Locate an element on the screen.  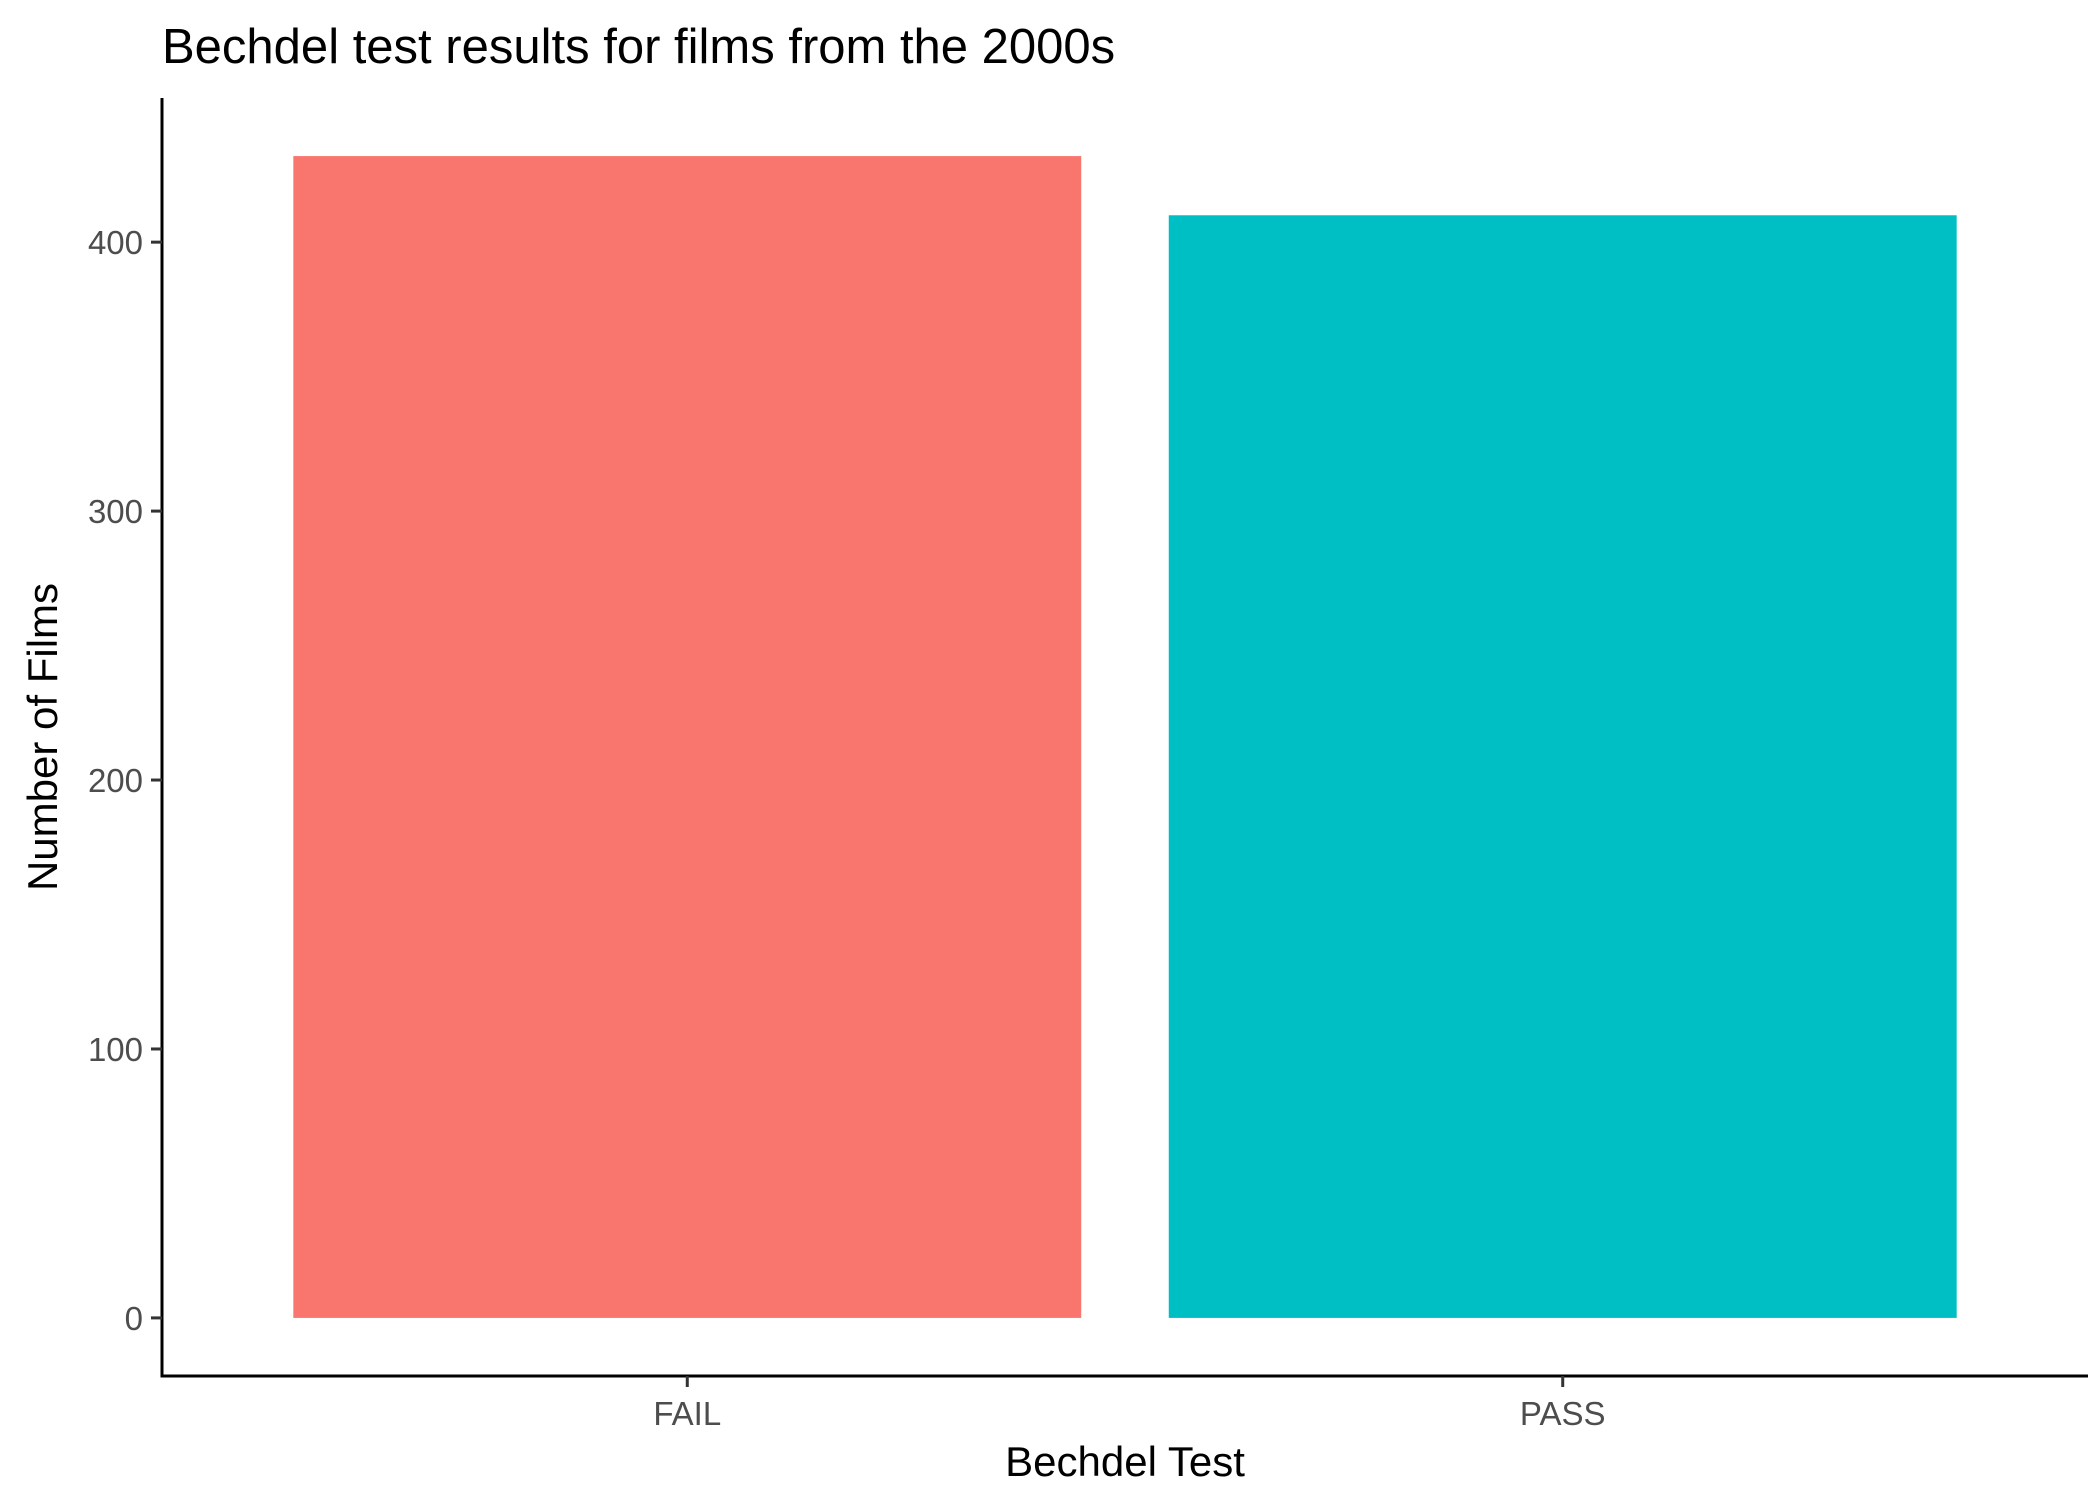
y-tick-label: 200 is located at coordinates (115, 780).